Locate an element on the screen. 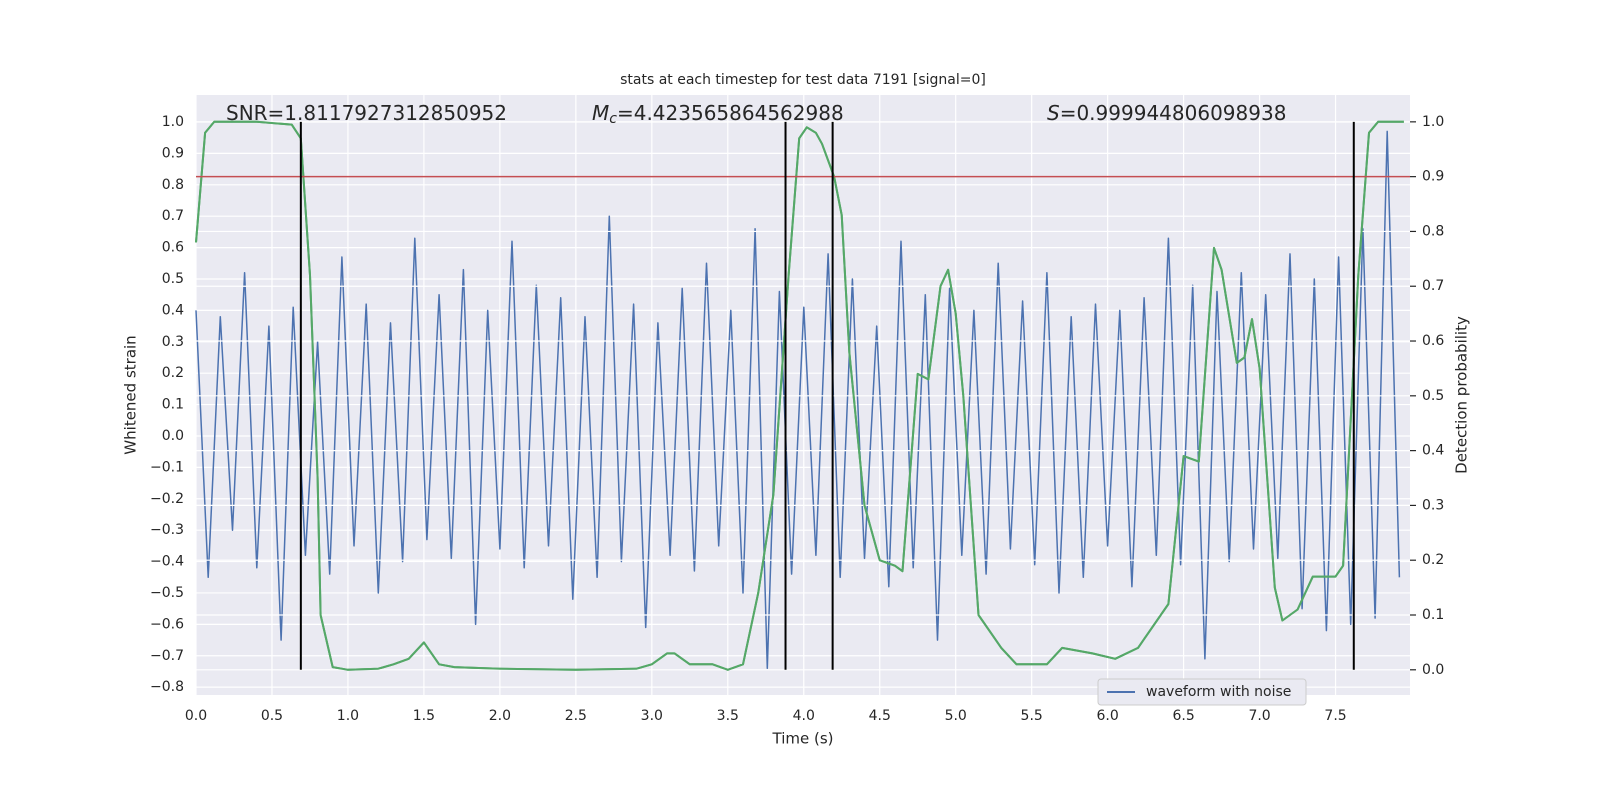 This screenshot has height=804, width=1600. x-tick-label: 7.5 is located at coordinates (1335, 716).